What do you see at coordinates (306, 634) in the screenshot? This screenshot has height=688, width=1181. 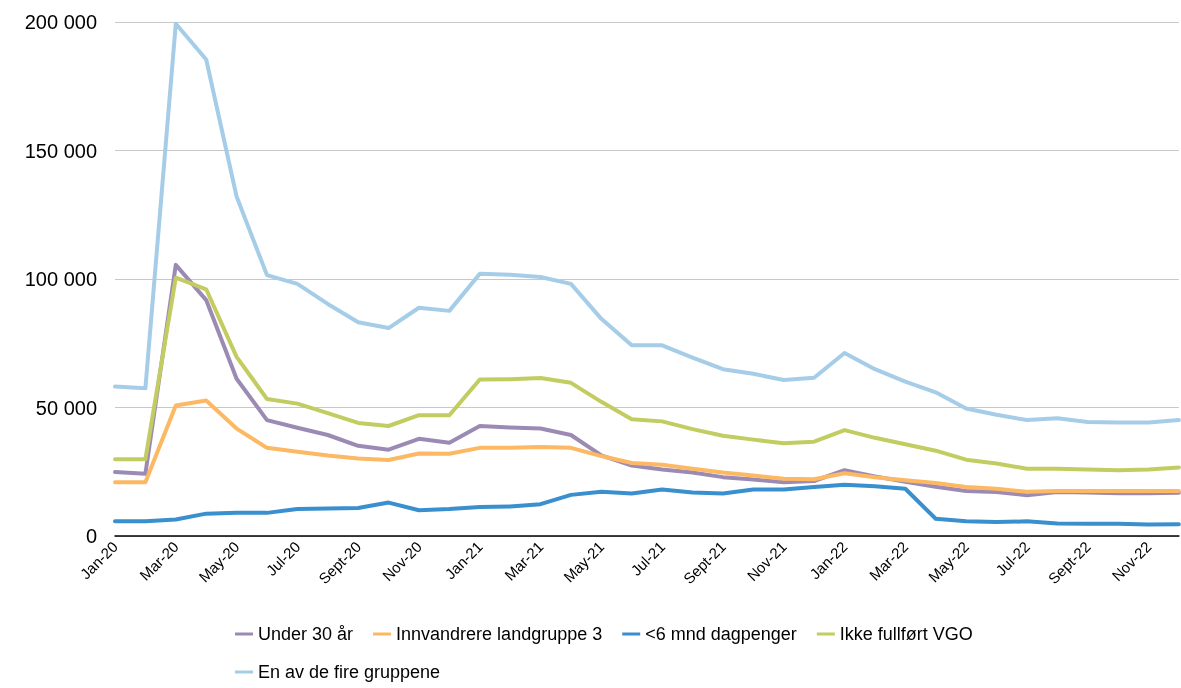 I see `legend-label: Under 30 år` at bounding box center [306, 634].